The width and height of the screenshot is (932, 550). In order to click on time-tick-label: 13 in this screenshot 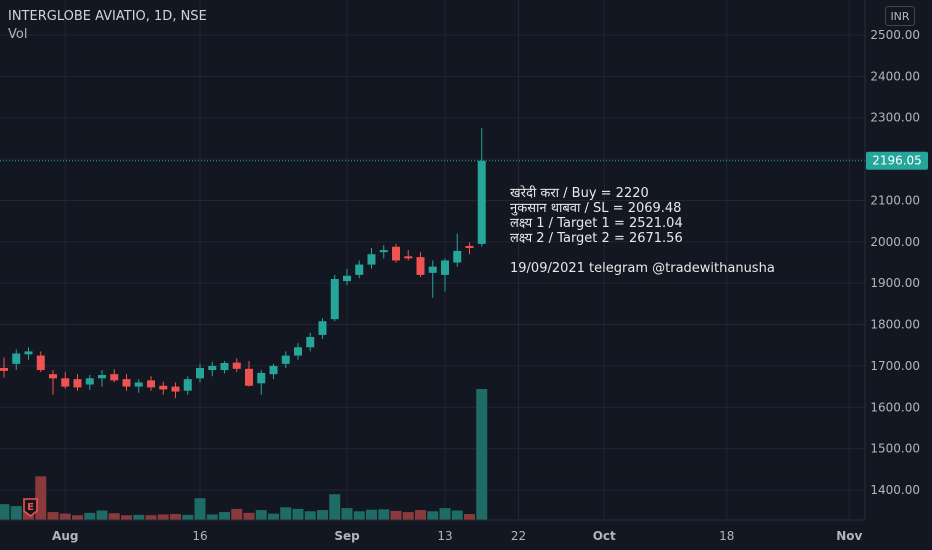, I will do `click(444, 536)`.